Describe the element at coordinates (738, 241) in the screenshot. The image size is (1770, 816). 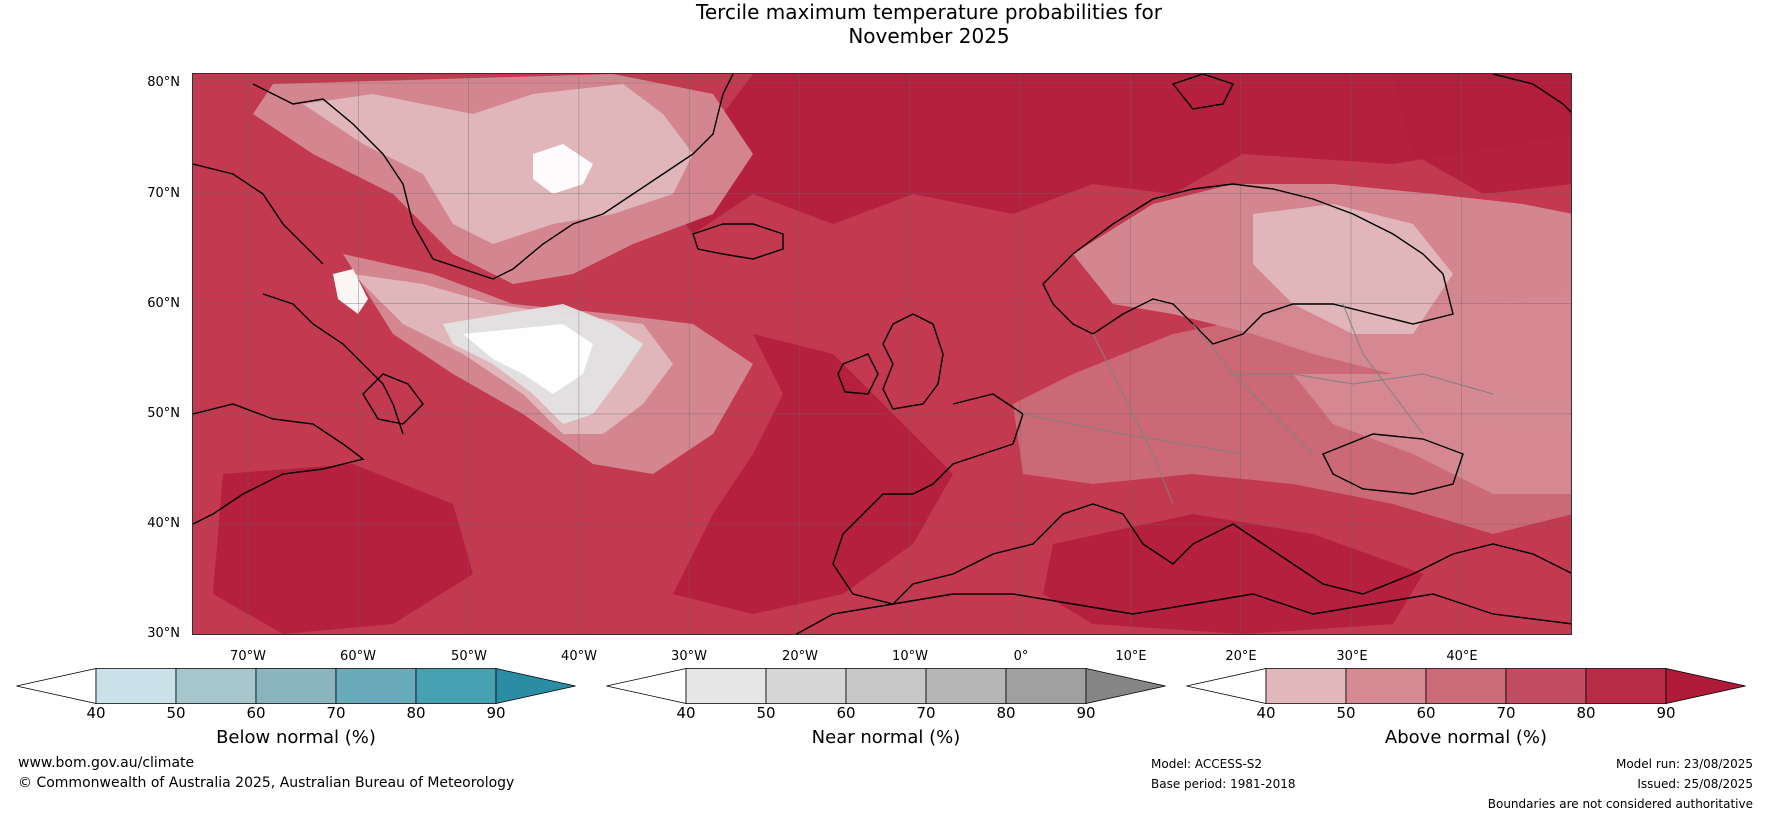
I see `coast-iceland` at that location.